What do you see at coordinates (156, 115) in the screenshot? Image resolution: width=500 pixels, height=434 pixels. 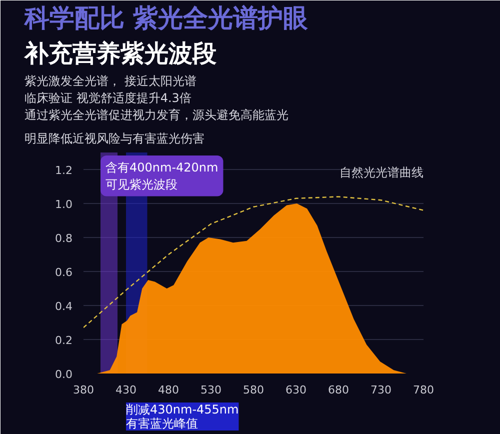 I see `text: 通过紫光全光谱促进视力发育，源头避免高能蓝光` at bounding box center [156, 115].